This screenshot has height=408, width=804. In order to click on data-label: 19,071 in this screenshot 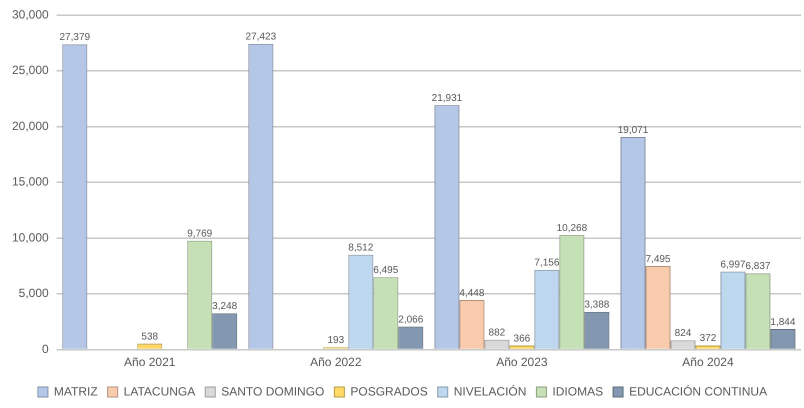, I will do `click(633, 130)`.